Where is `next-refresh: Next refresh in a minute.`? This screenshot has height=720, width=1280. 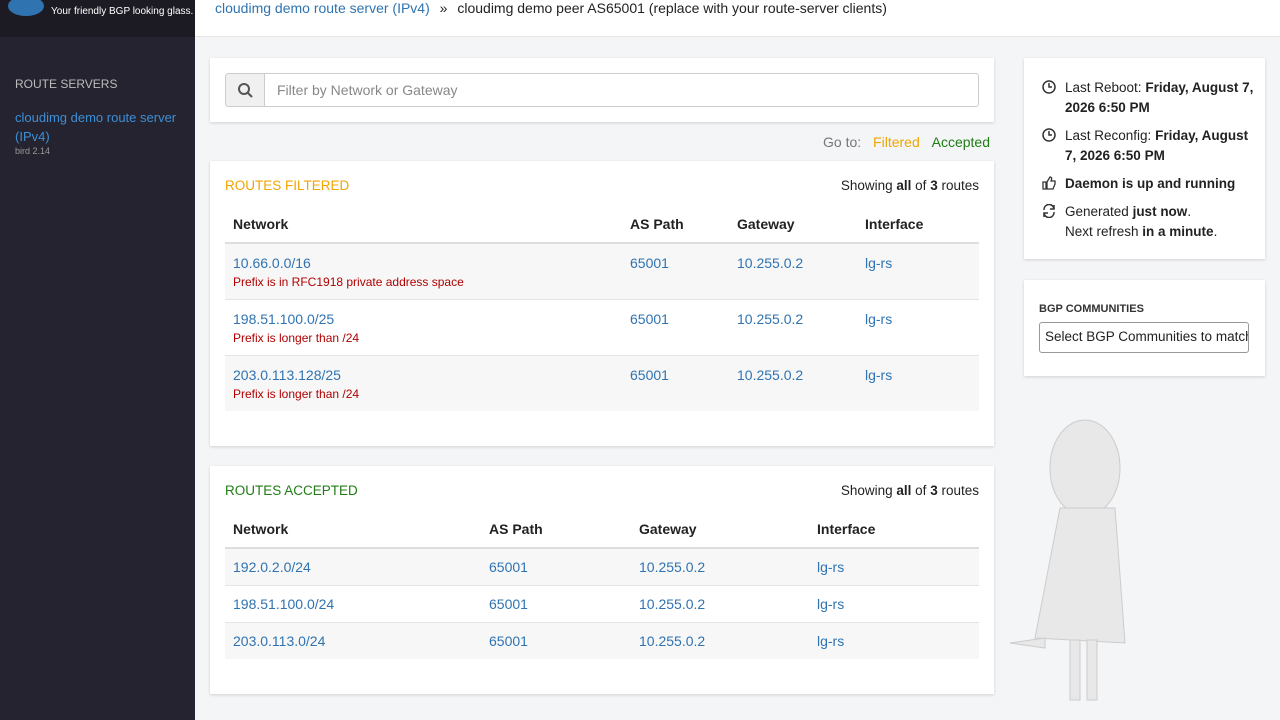
next-refresh: Next refresh in a minute. is located at coordinates (1141, 232).